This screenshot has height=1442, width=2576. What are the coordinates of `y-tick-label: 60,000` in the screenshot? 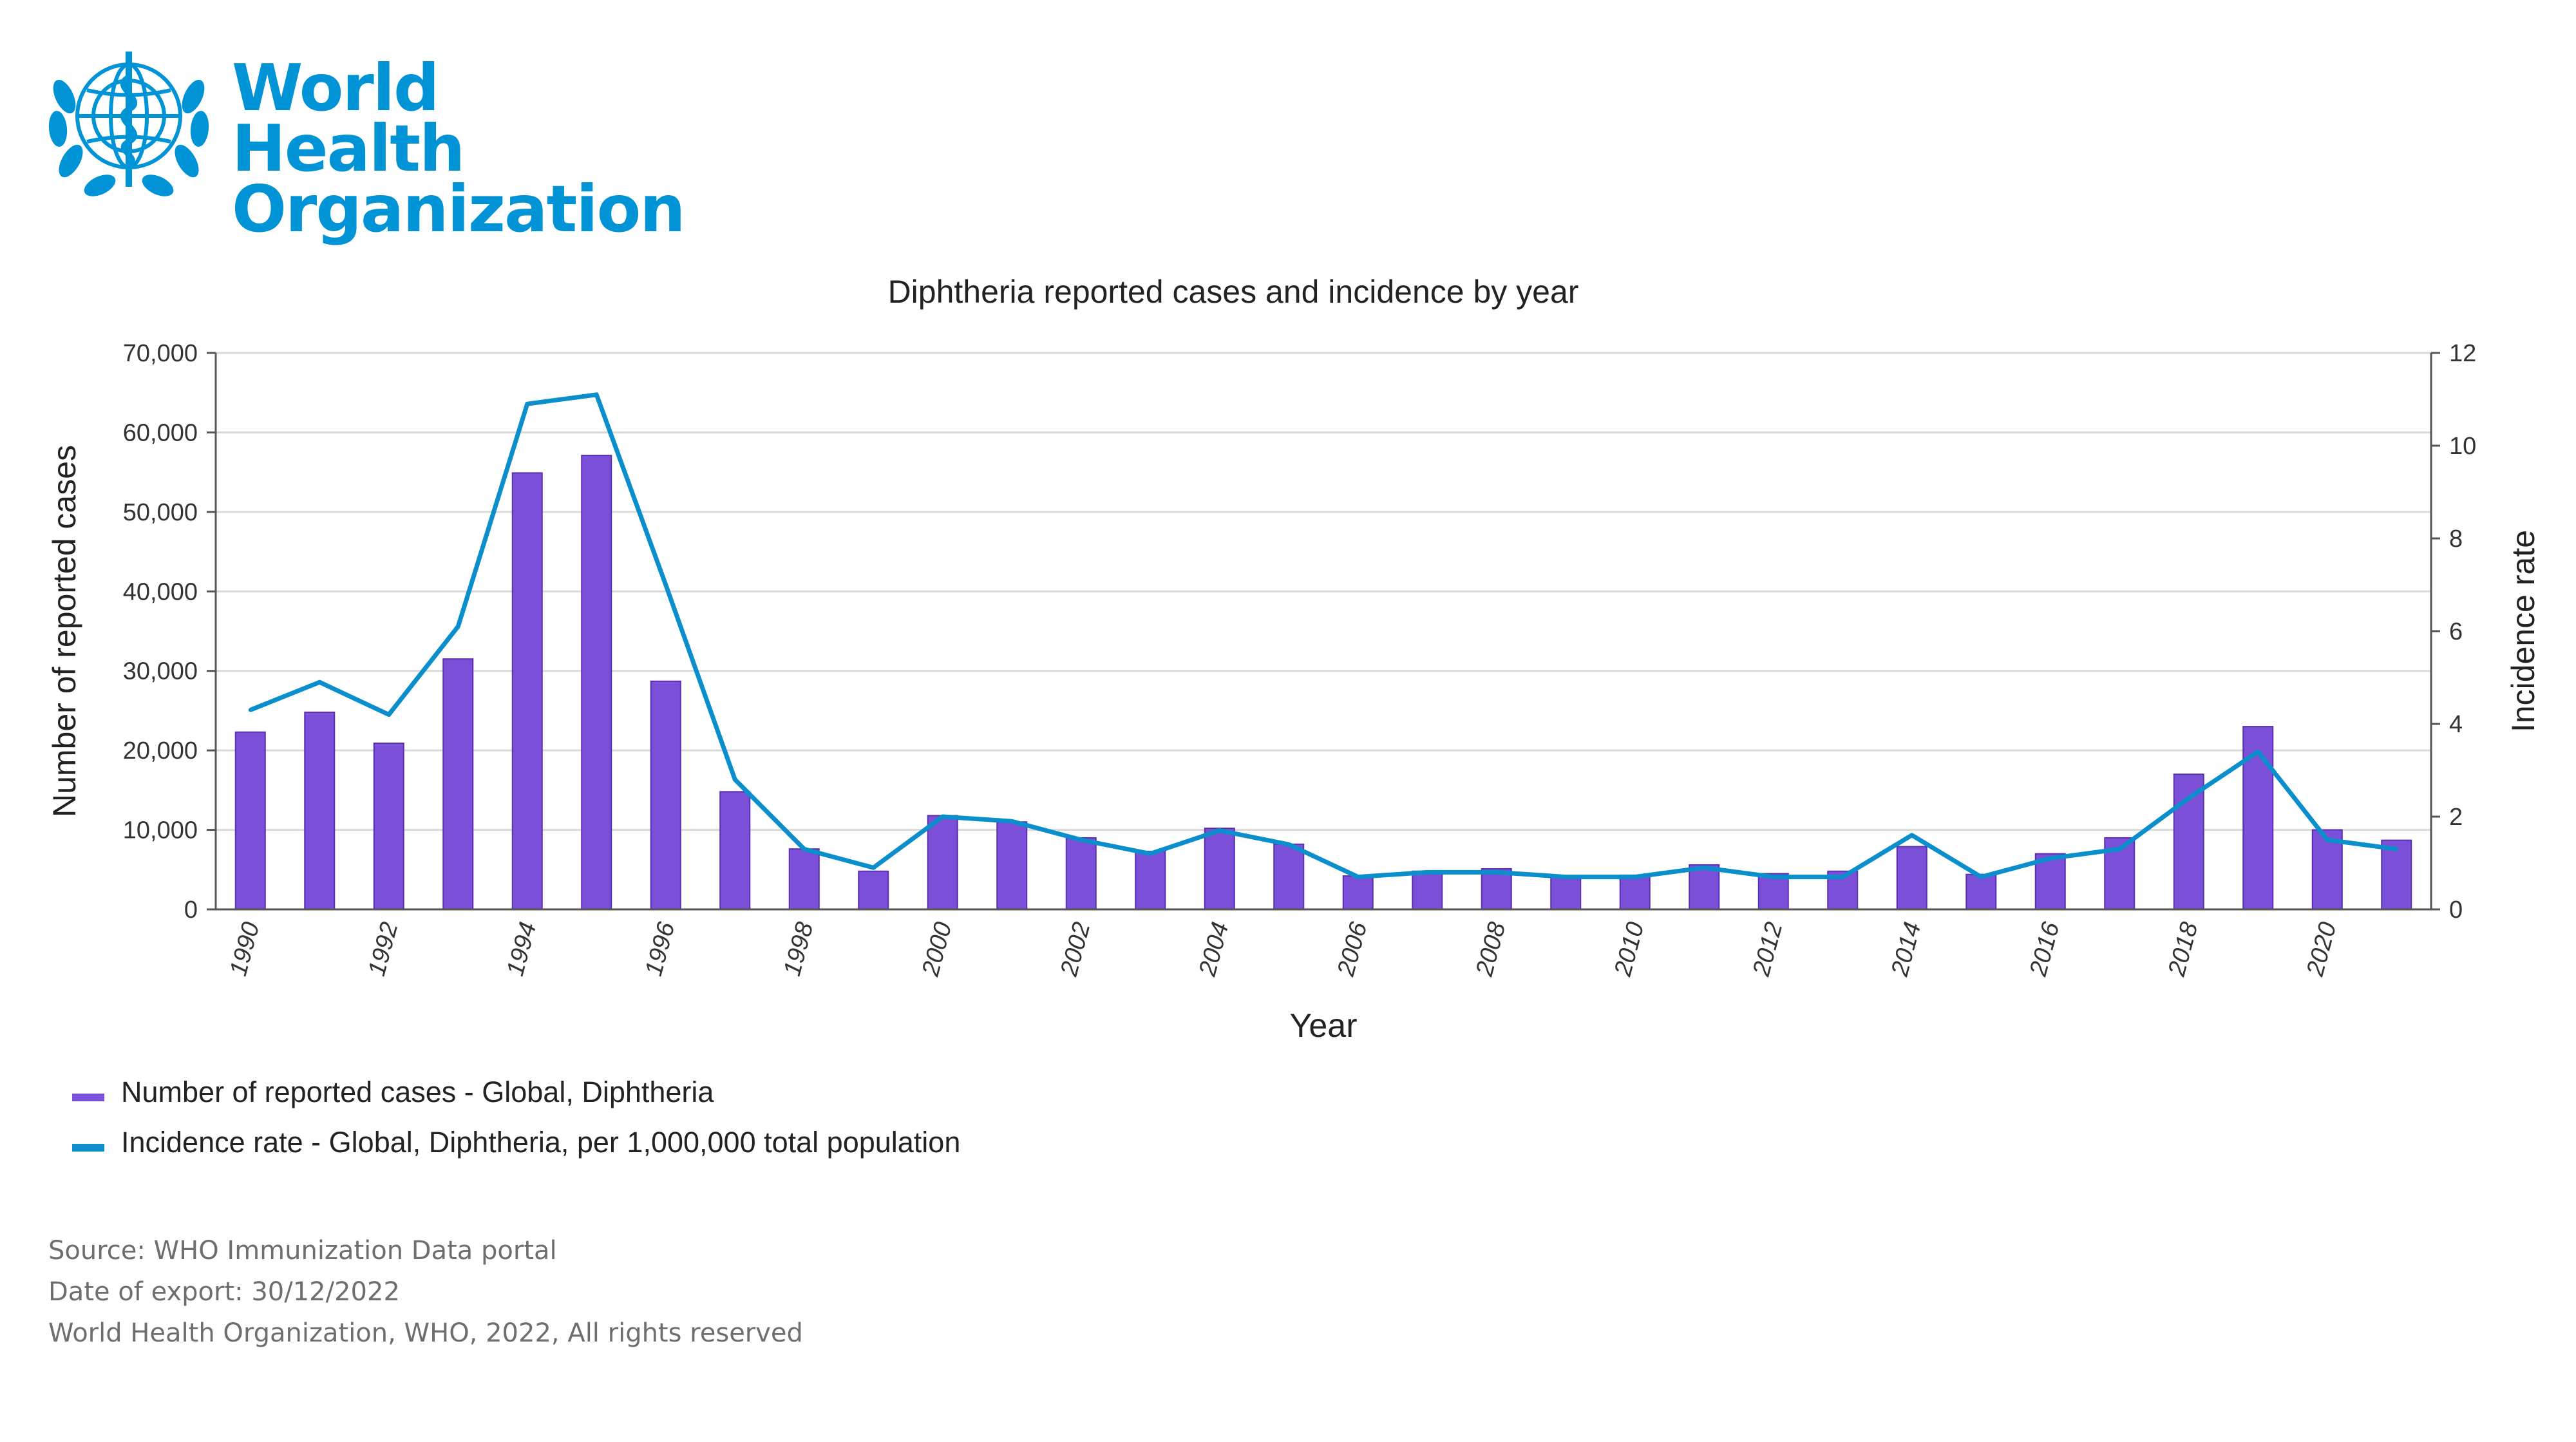 It's located at (160, 432).